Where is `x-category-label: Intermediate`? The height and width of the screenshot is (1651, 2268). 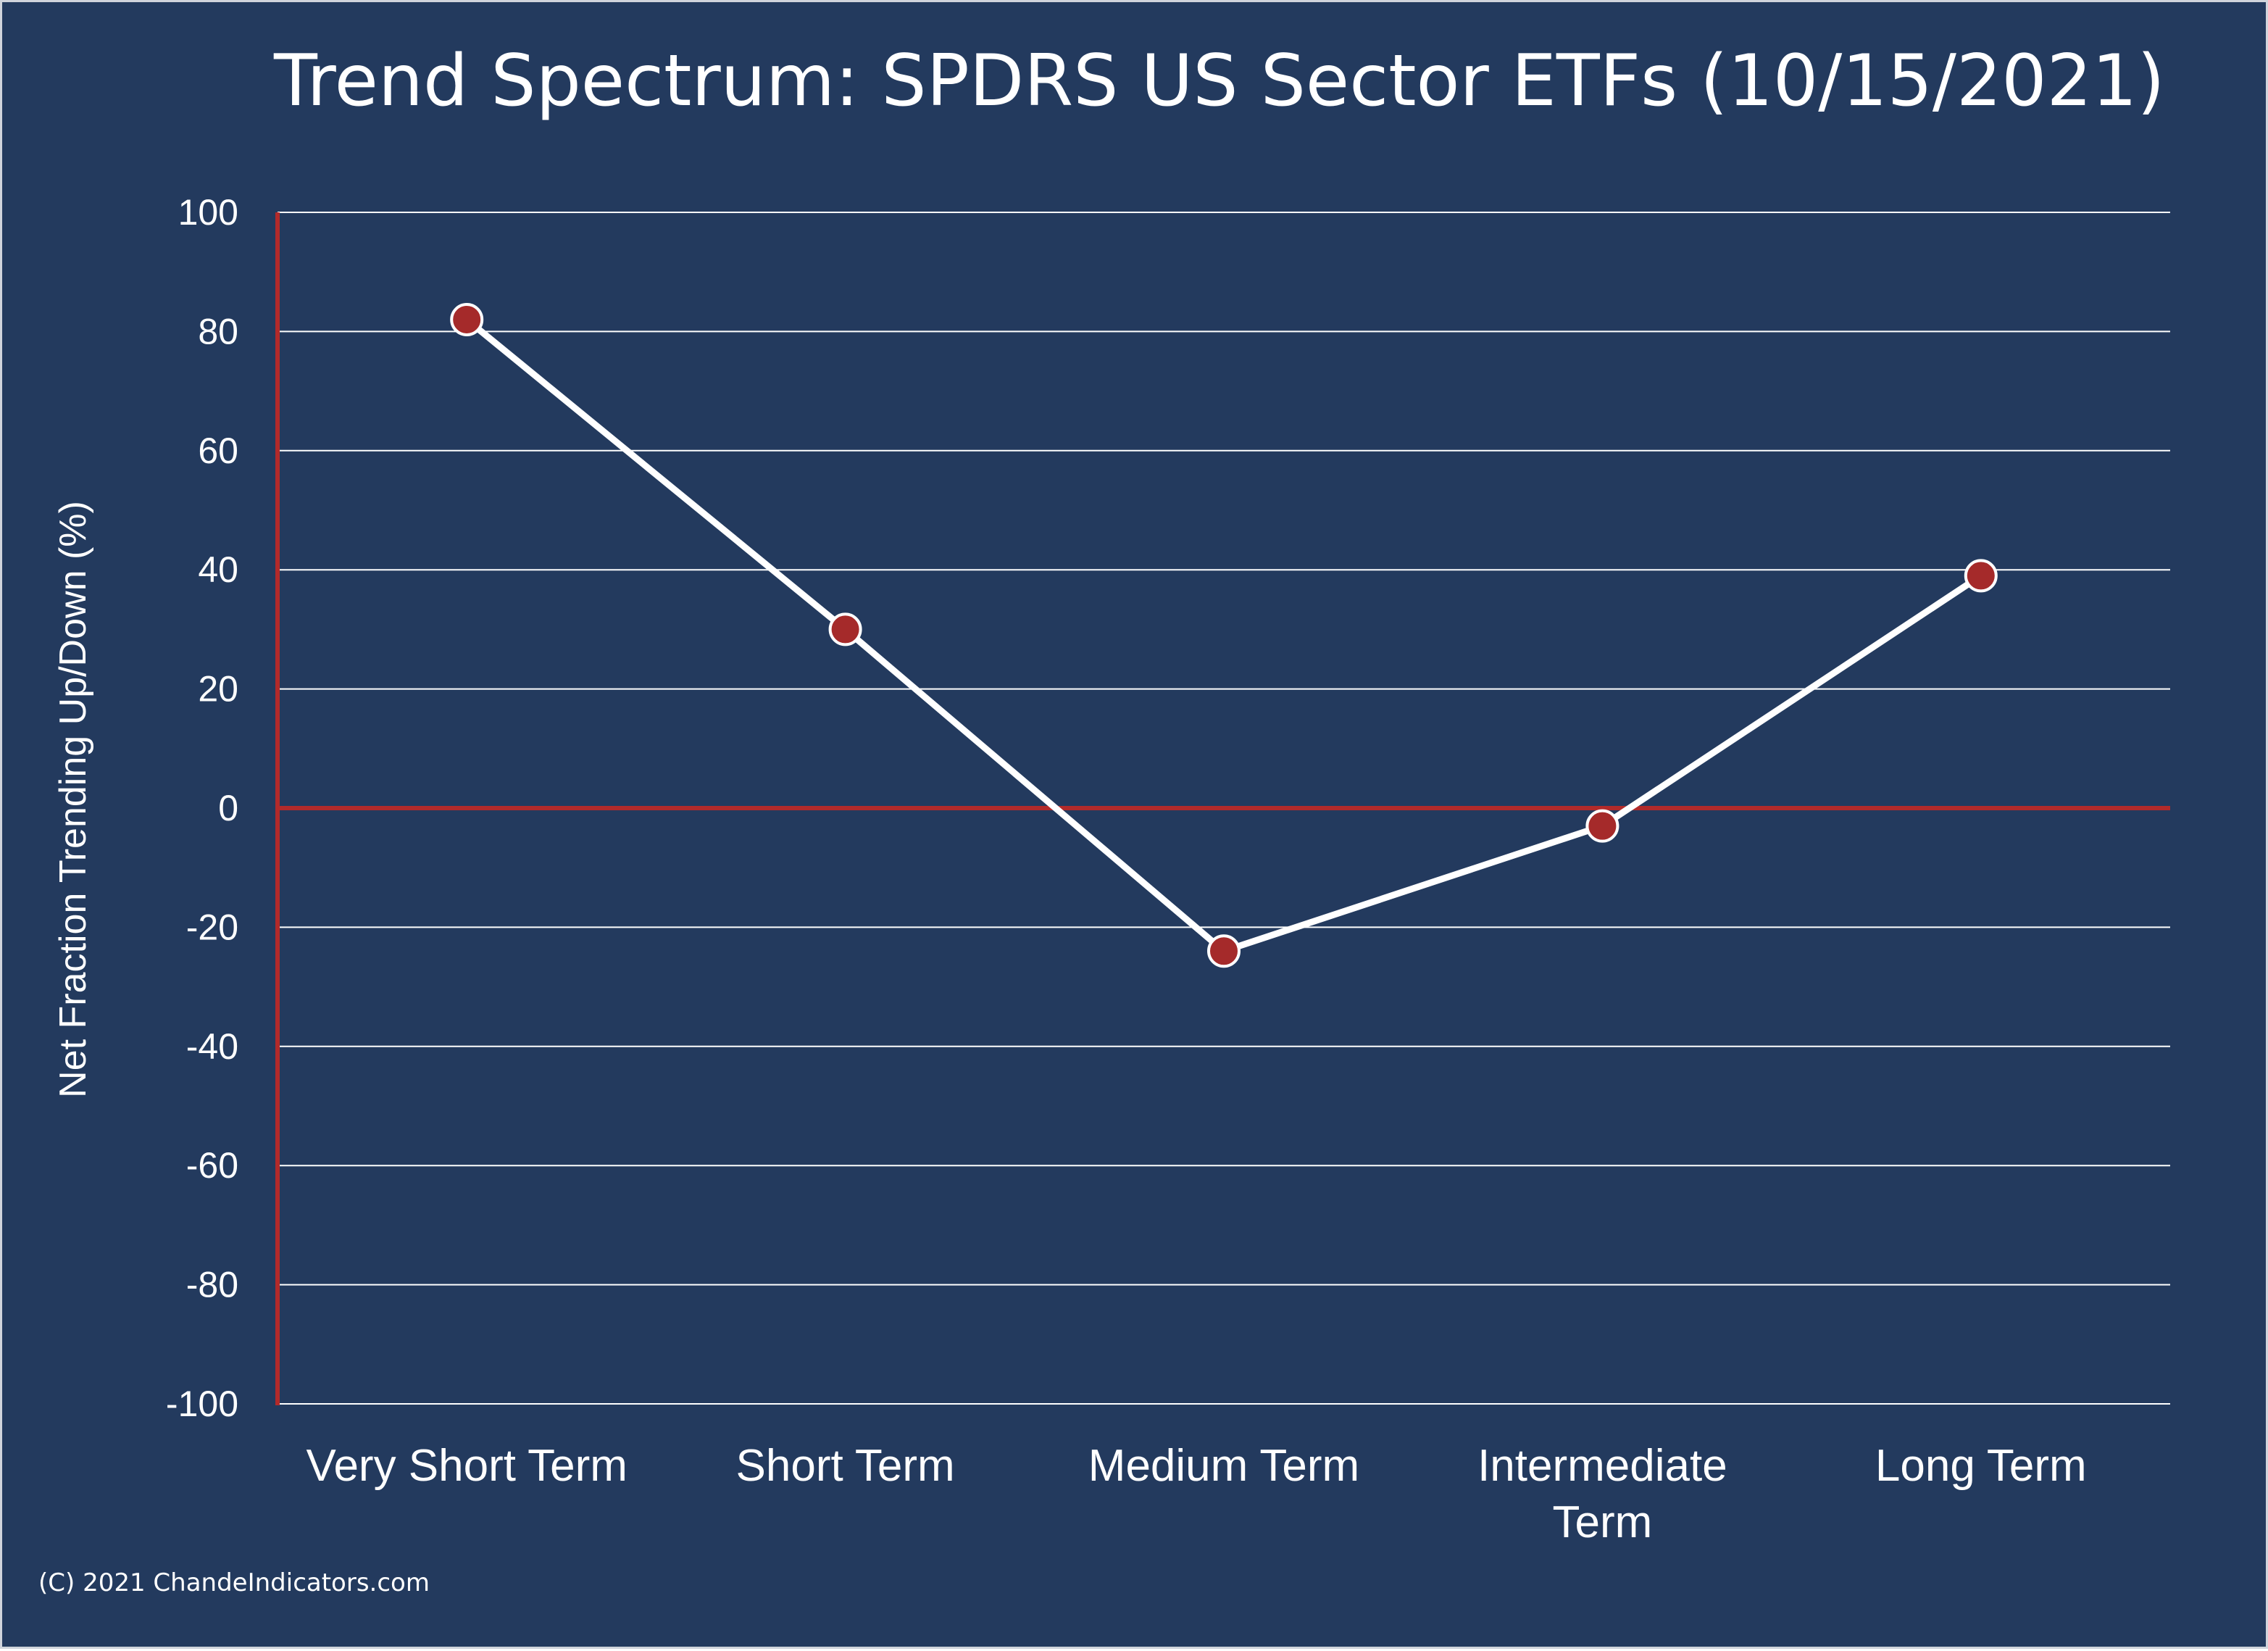
x-category-label: Intermediate is located at coordinates (1602, 1466).